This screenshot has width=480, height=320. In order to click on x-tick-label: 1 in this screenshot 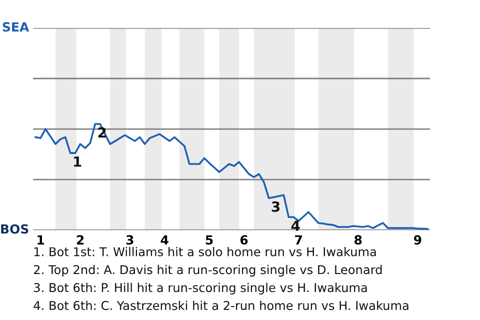, I will do `click(41, 239)`.